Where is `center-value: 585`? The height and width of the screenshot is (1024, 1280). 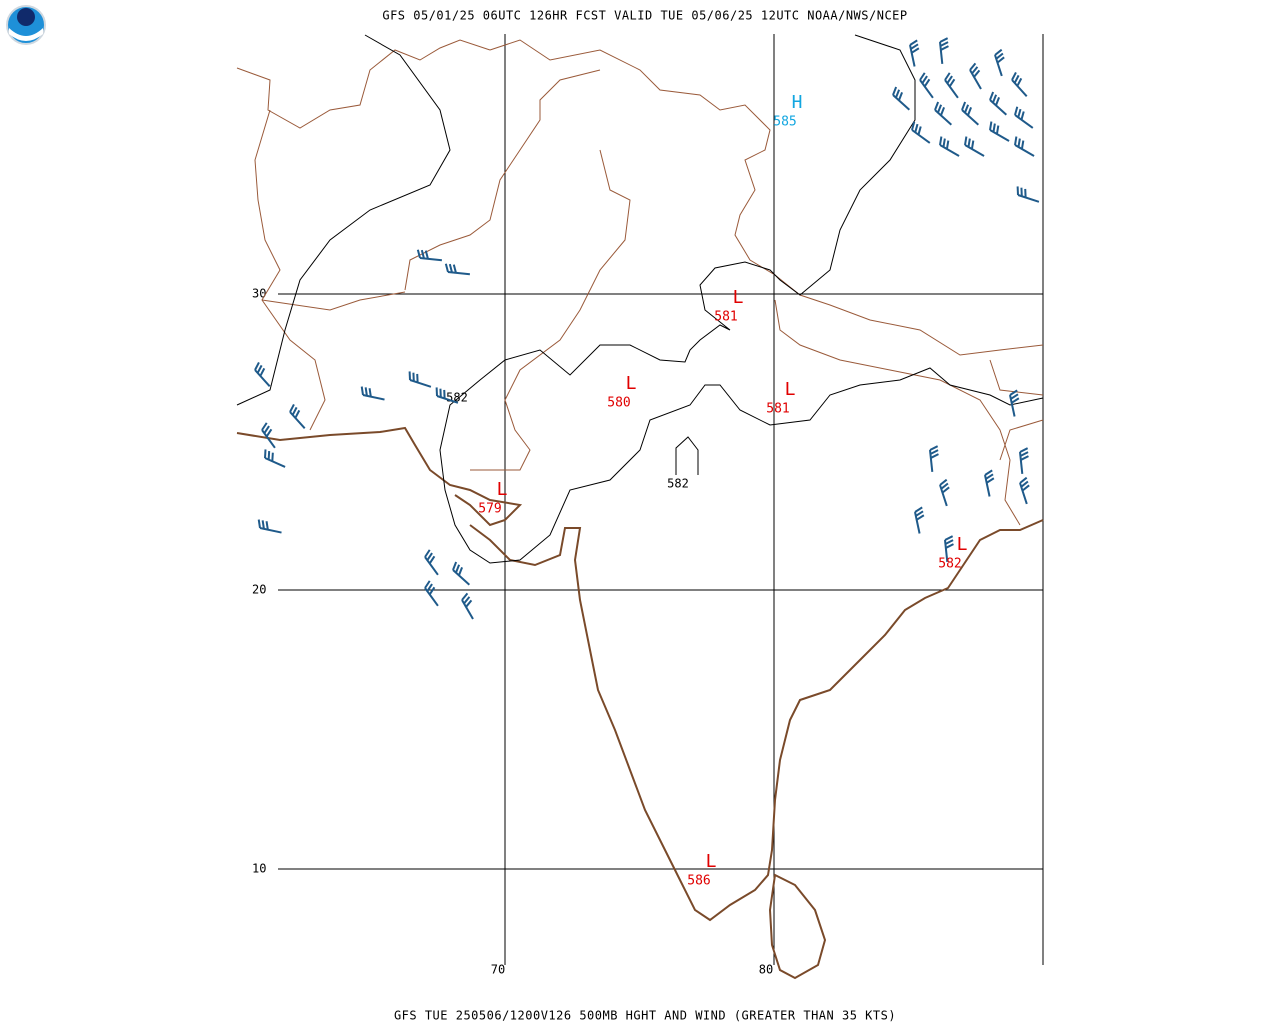
center-value: 585 is located at coordinates (784, 122).